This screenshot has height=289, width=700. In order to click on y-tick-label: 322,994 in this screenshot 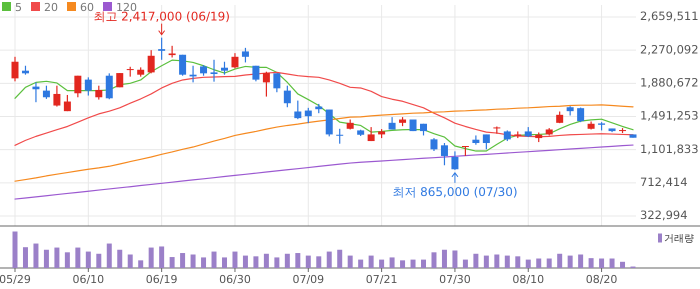, I will do `click(664, 215)`.